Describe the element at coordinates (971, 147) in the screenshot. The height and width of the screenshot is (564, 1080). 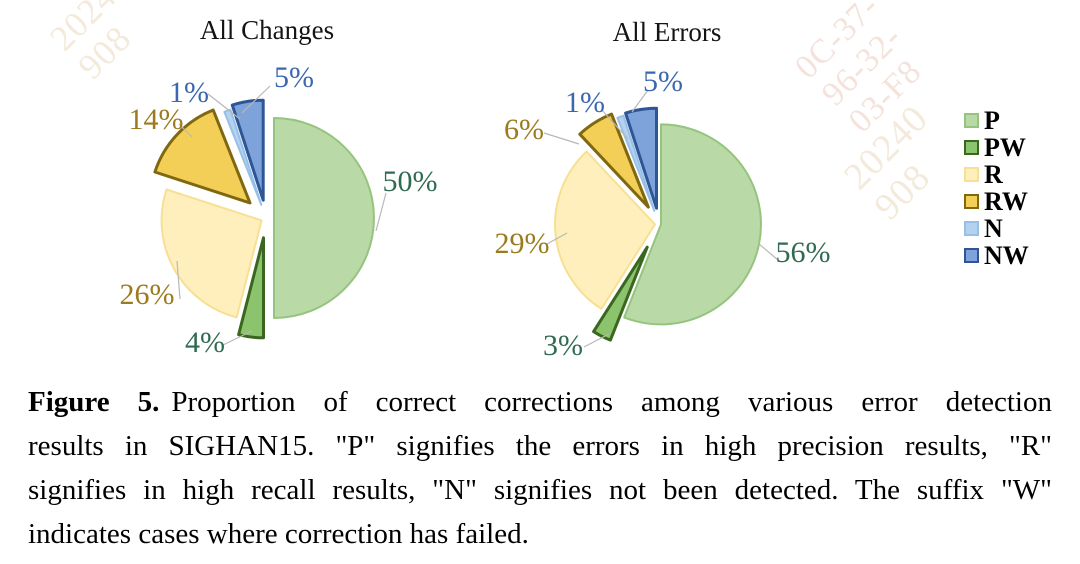
I see `legend-swatch-pw` at that location.